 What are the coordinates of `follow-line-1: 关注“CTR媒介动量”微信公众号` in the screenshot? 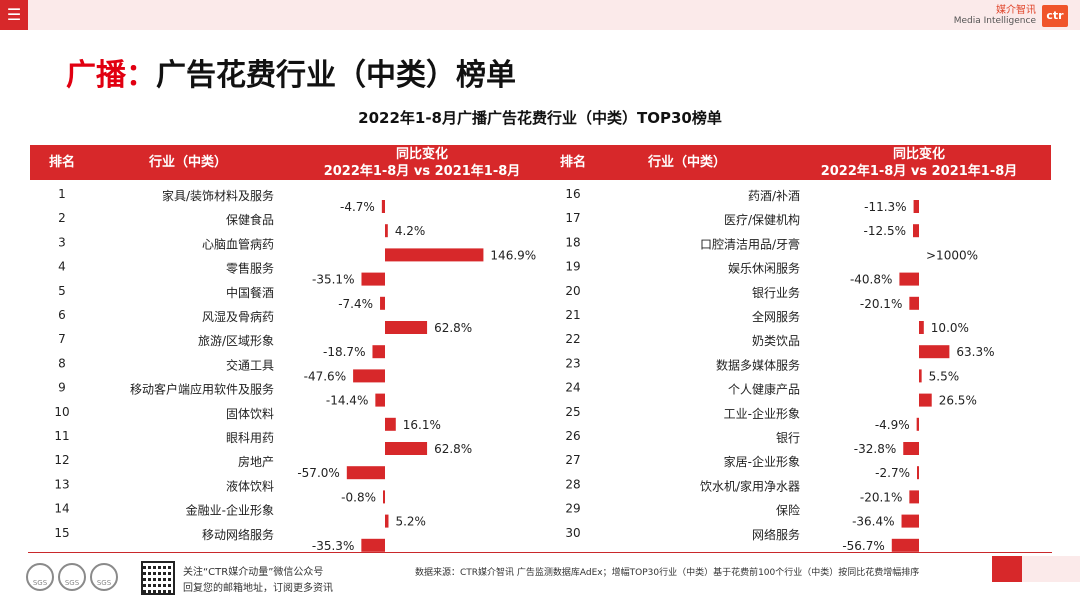 It's located at (253, 572).